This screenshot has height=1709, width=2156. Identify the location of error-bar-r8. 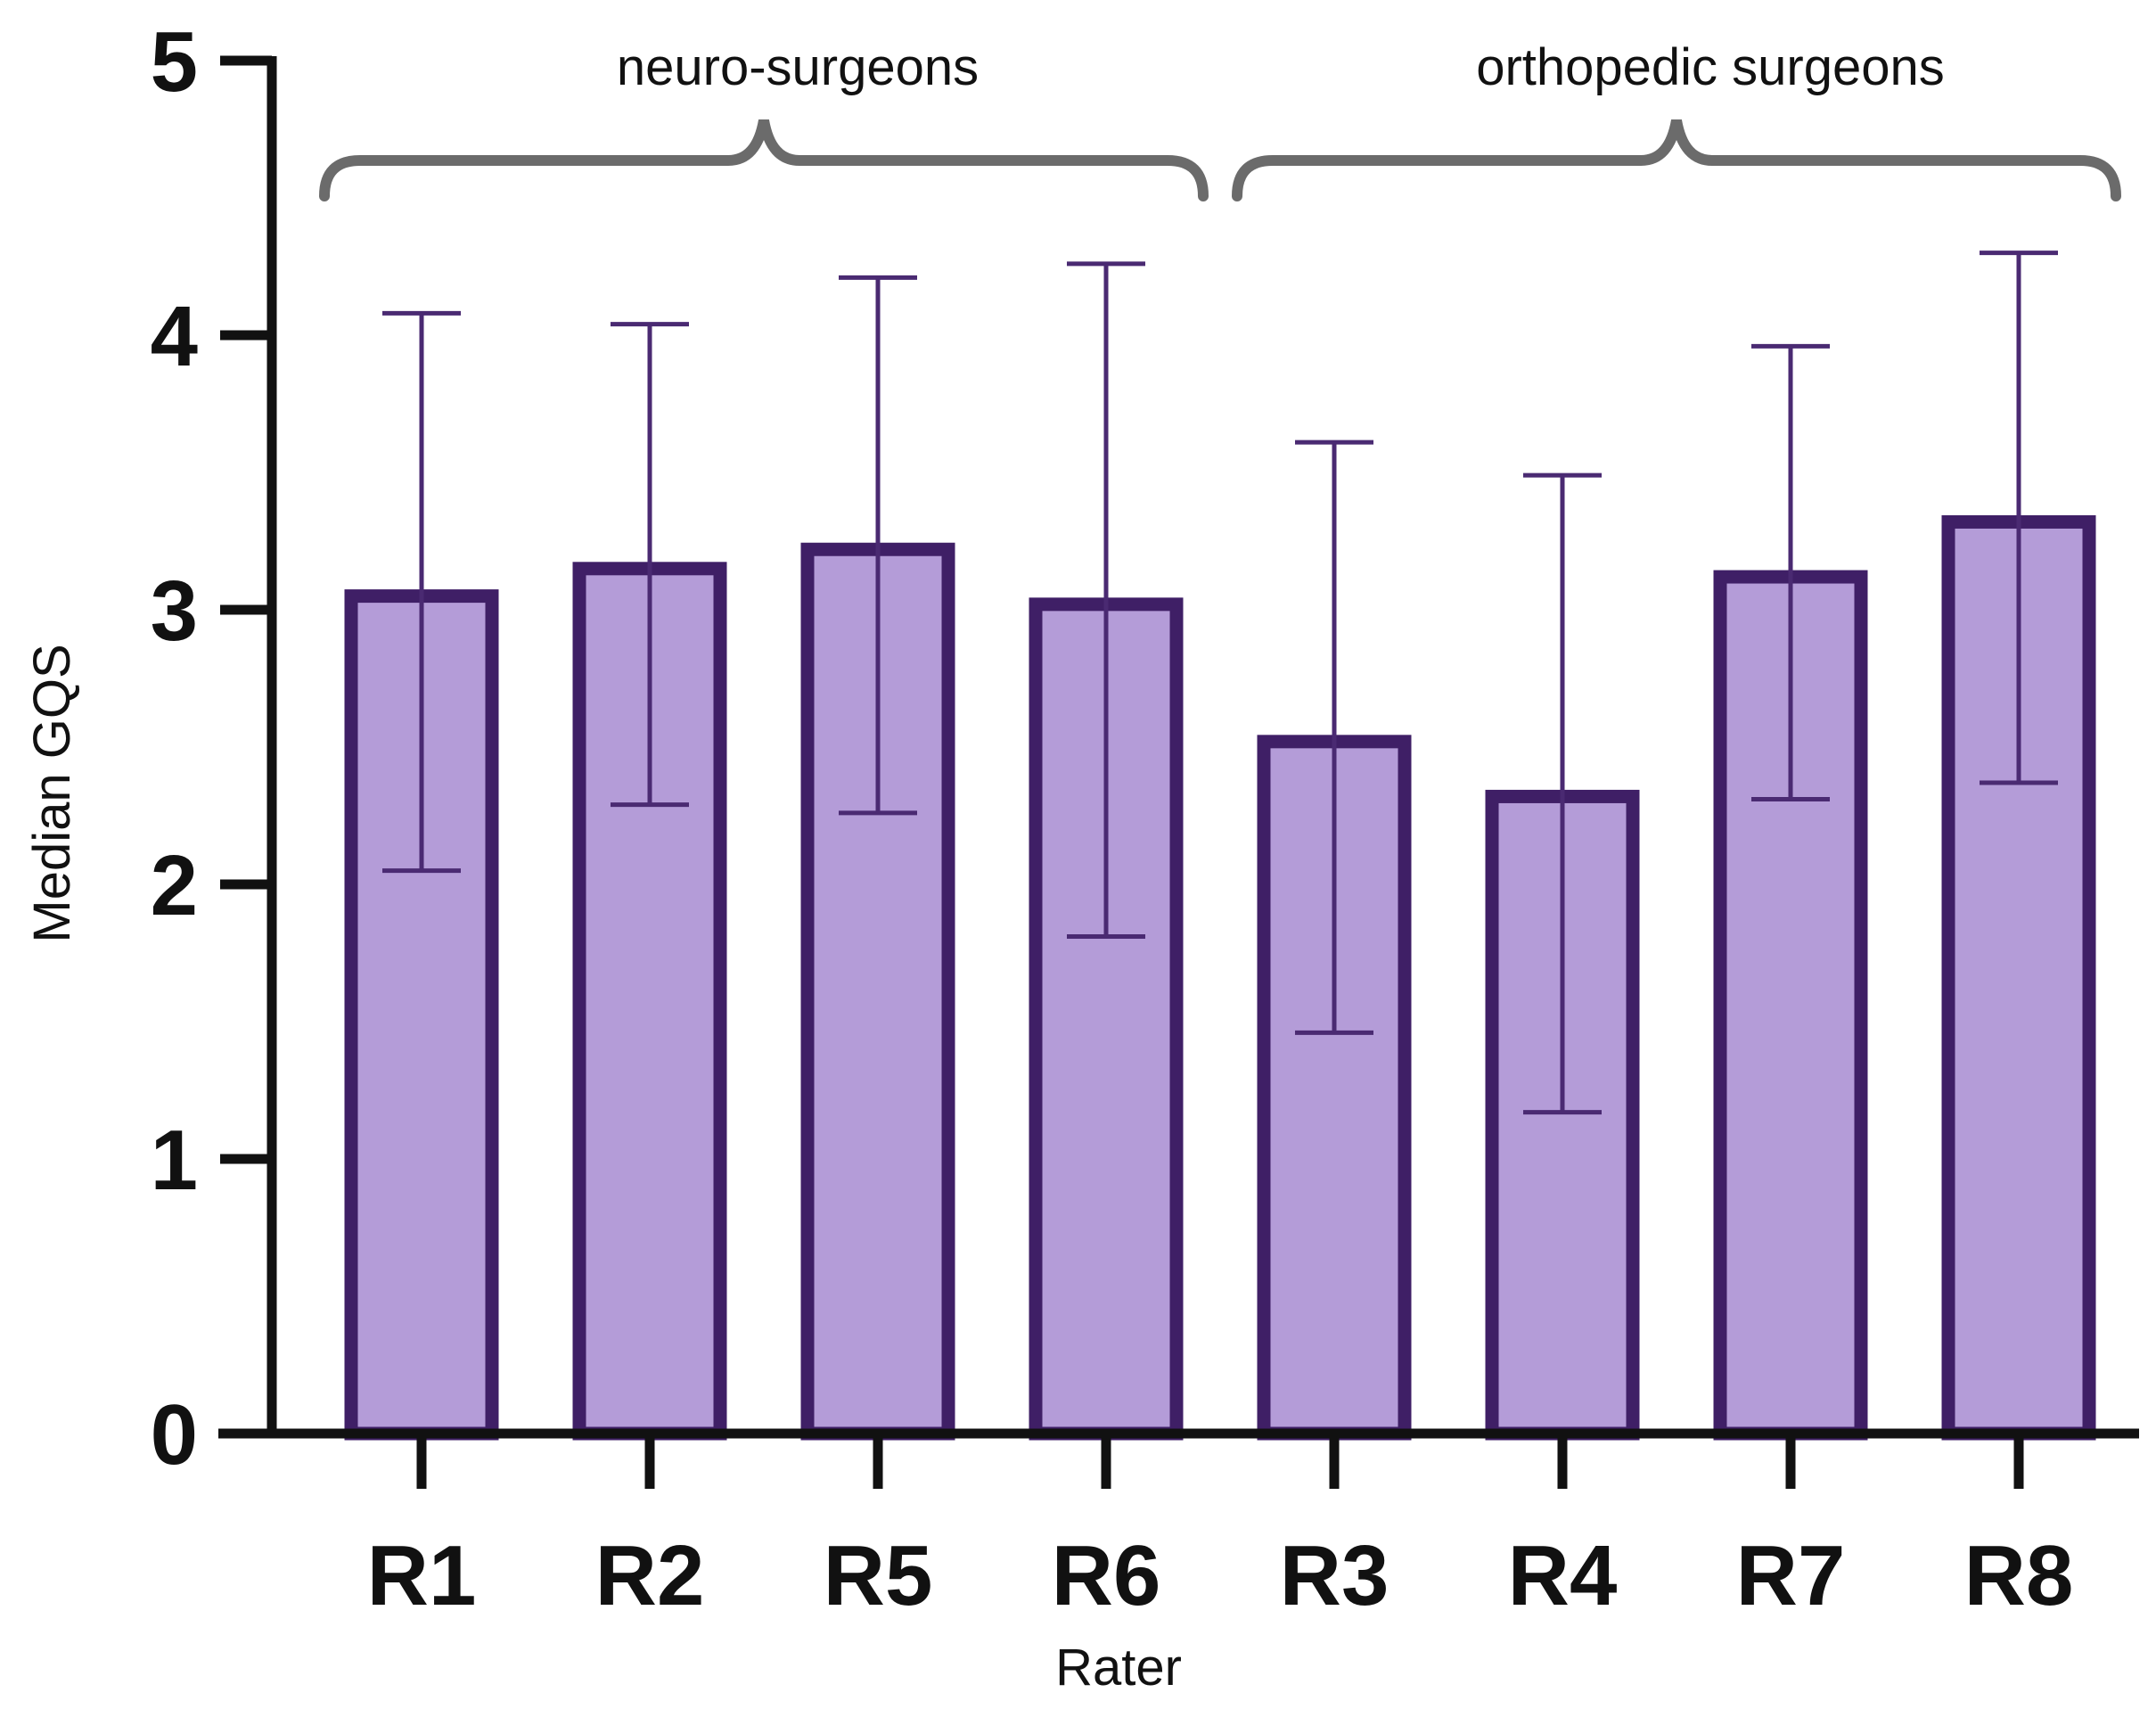
(2019, 518).